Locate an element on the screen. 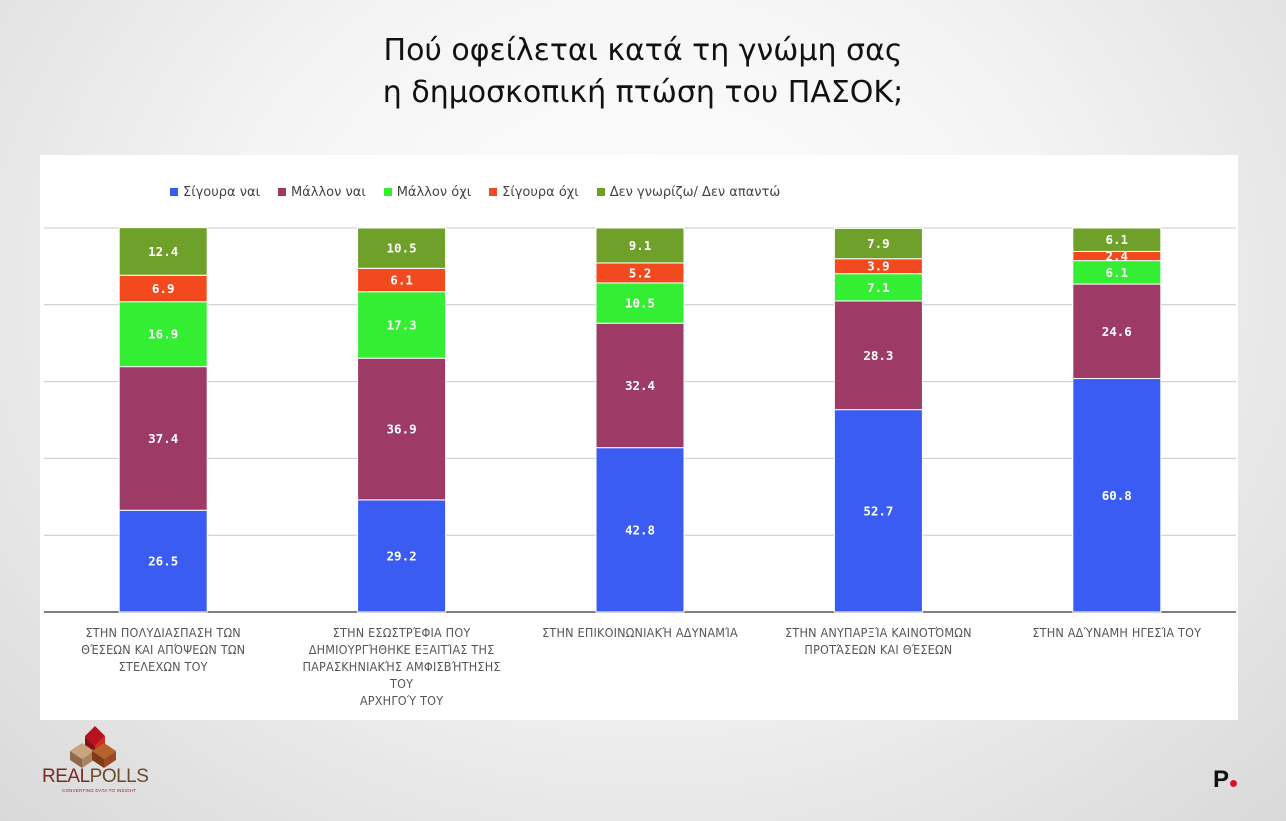 This screenshot has width=1286, height=821. legend-item: Σίγουρα όχι is located at coordinates (534, 192).